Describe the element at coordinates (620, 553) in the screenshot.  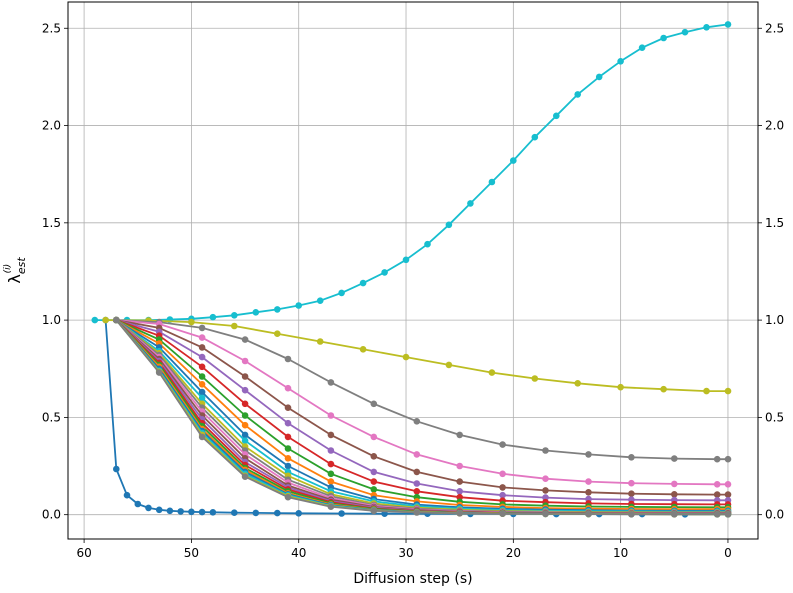
I see `x-tick-label: 10` at that location.